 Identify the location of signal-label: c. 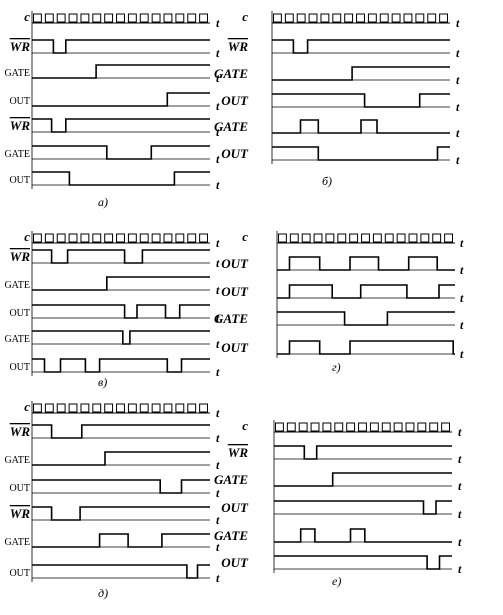
(245, 425).